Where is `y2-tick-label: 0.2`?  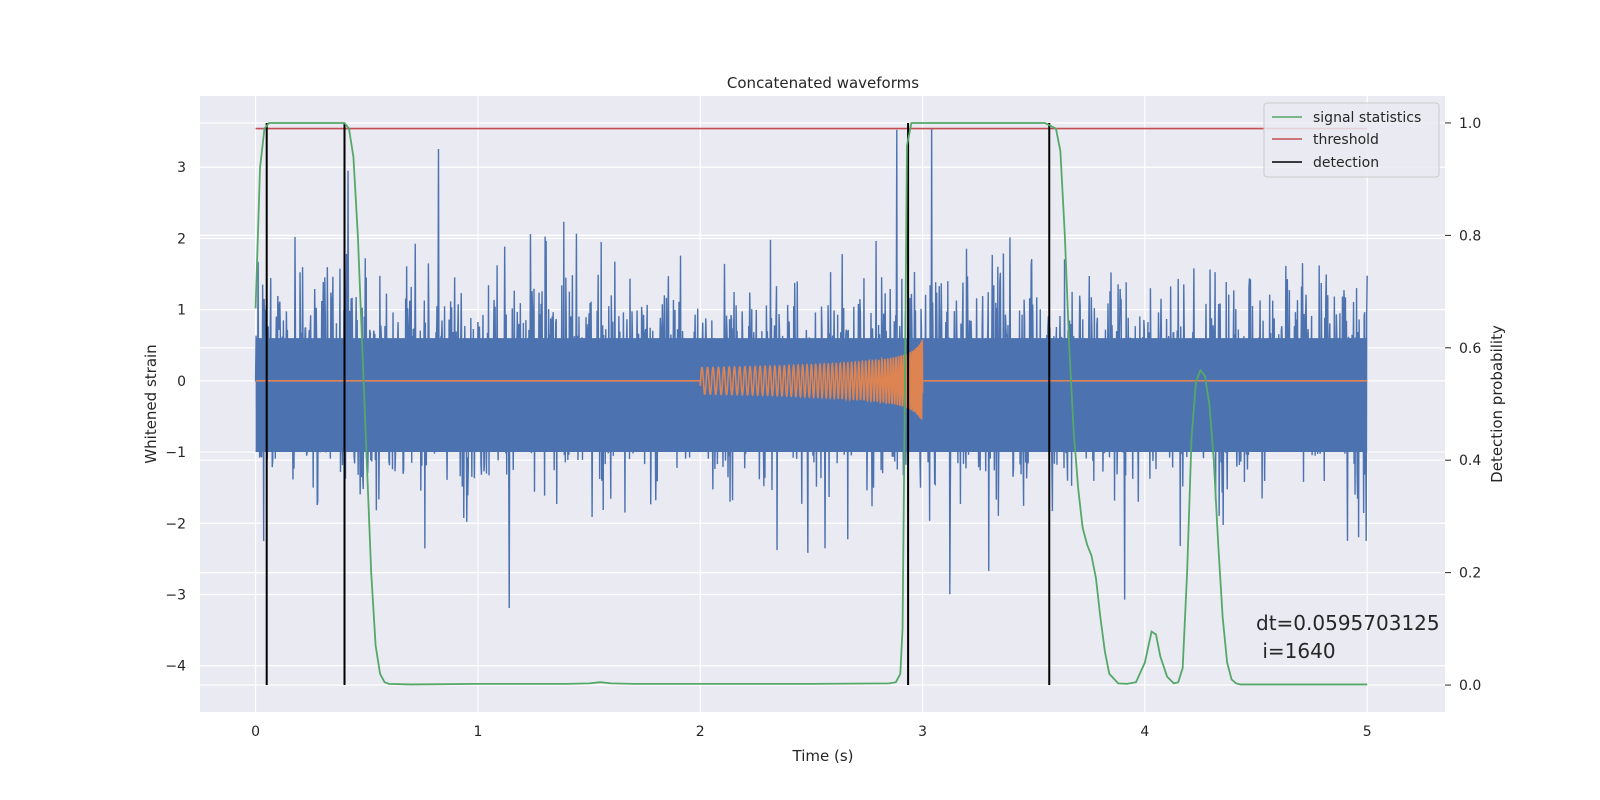
y2-tick-label: 0.2 is located at coordinates (1470, 574).